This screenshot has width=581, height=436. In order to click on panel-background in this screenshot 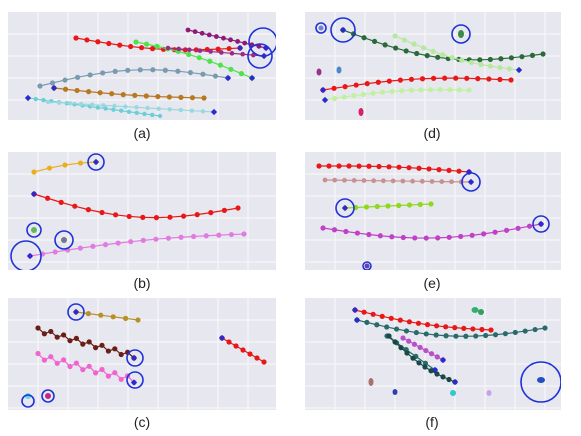, I will do `click(433, 66)`.